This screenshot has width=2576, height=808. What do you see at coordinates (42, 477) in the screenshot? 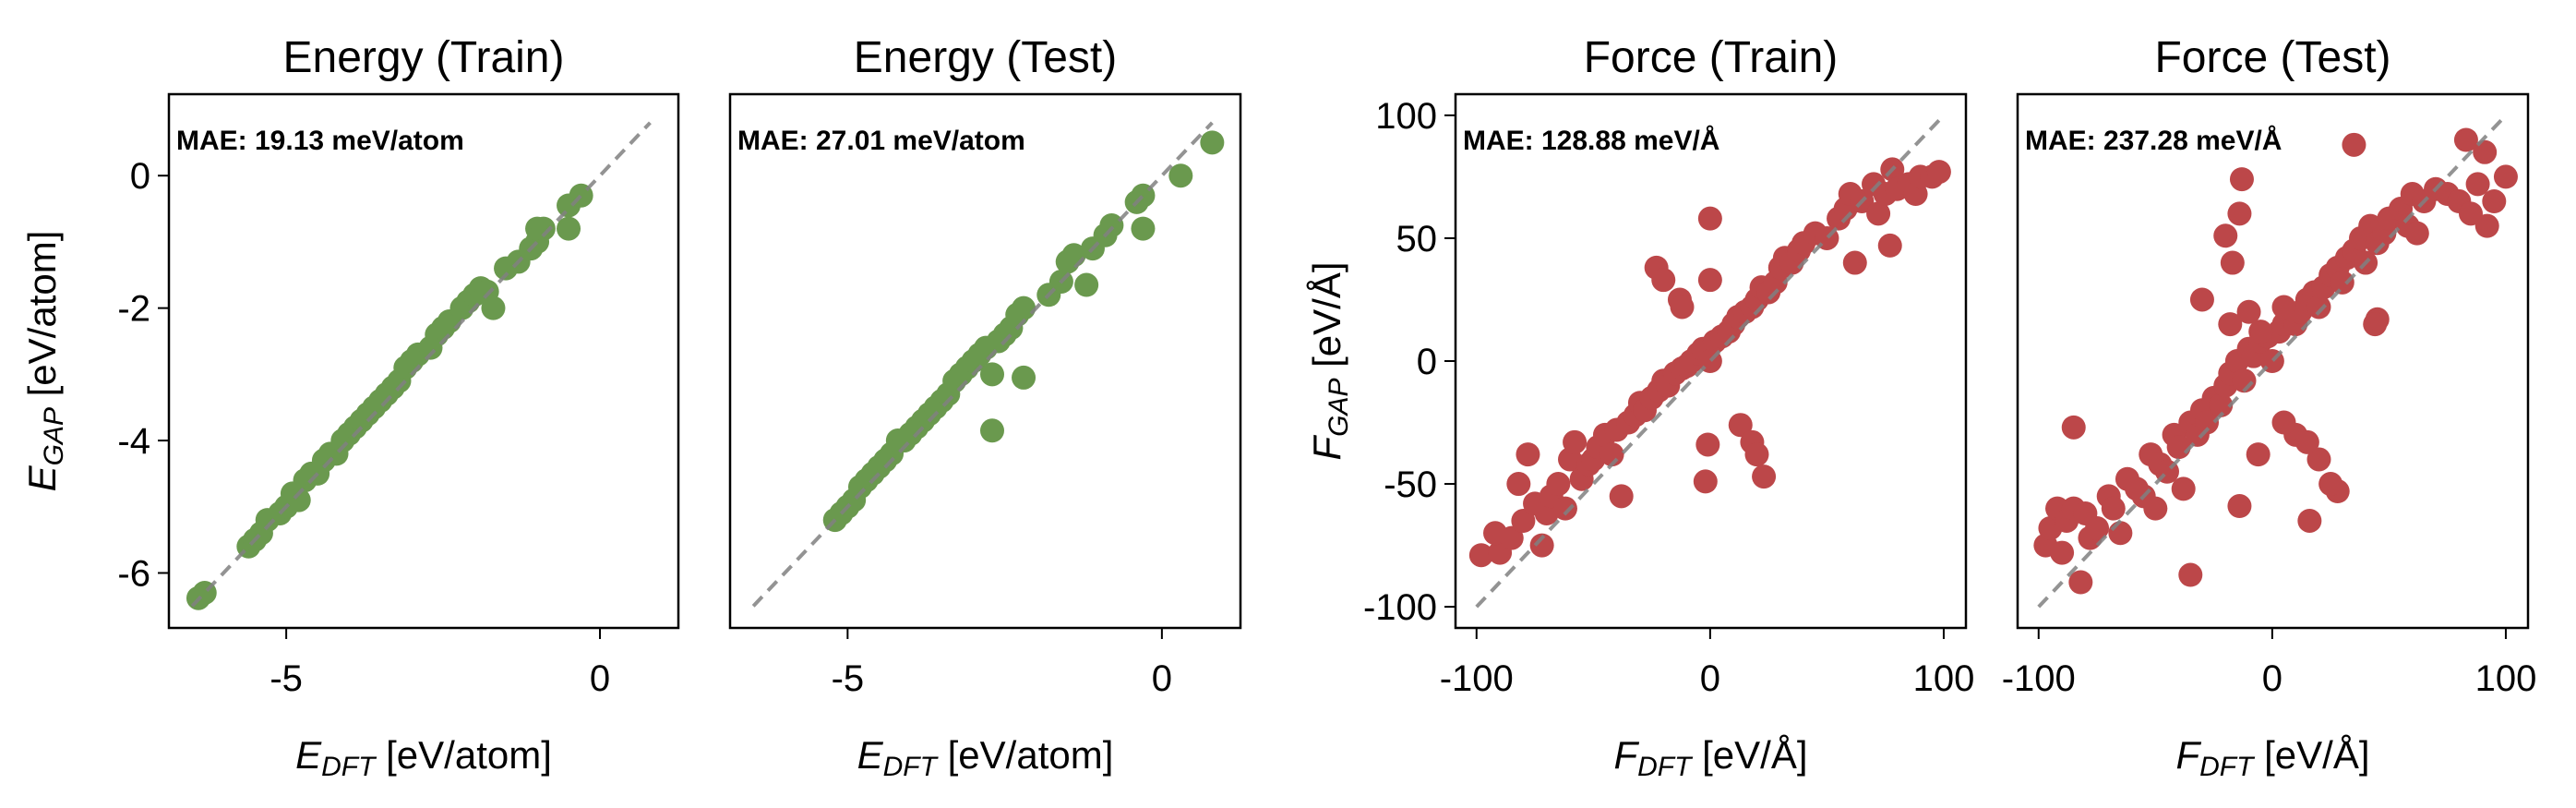
I see `y-axis-label-var: E` at bounding box center [42, 477].